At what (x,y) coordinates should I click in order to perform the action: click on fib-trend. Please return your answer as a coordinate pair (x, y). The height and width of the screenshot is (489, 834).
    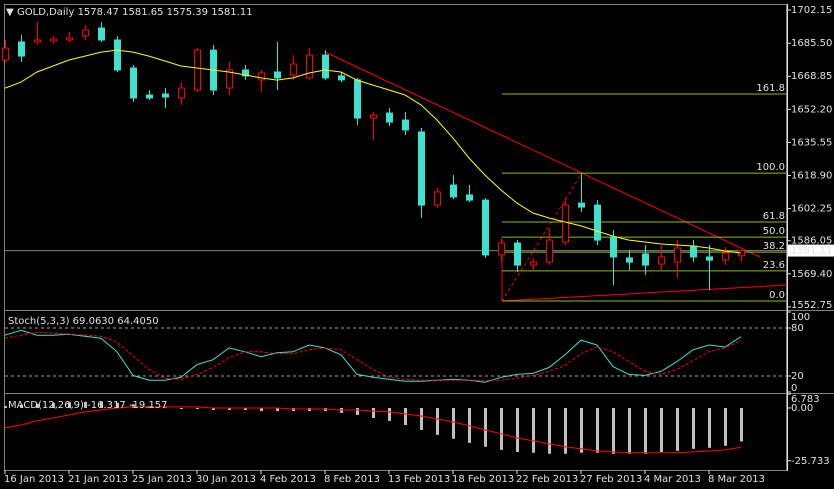
    Looking at the image, I should click on (542, 237).